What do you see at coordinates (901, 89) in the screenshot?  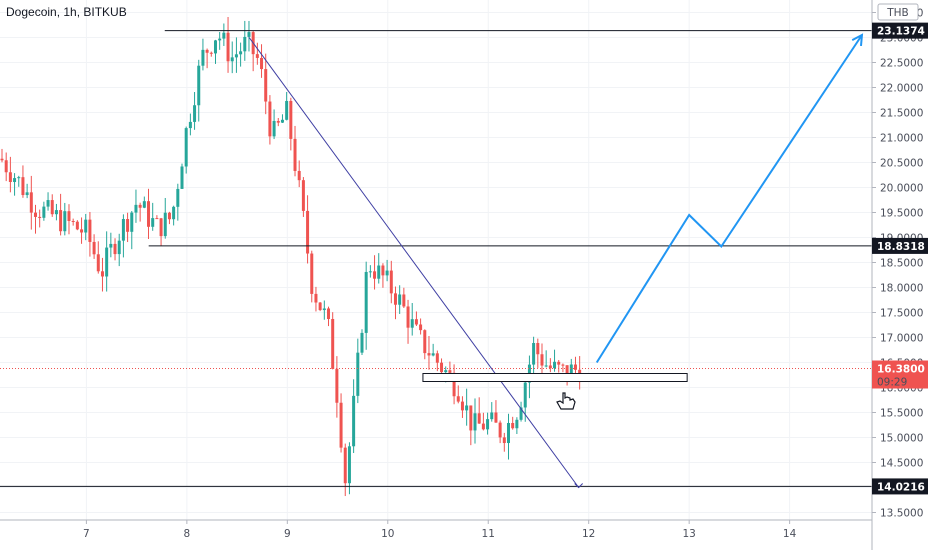 I see `price-tick-label: 22.0000` at bounding box center [901, 89].